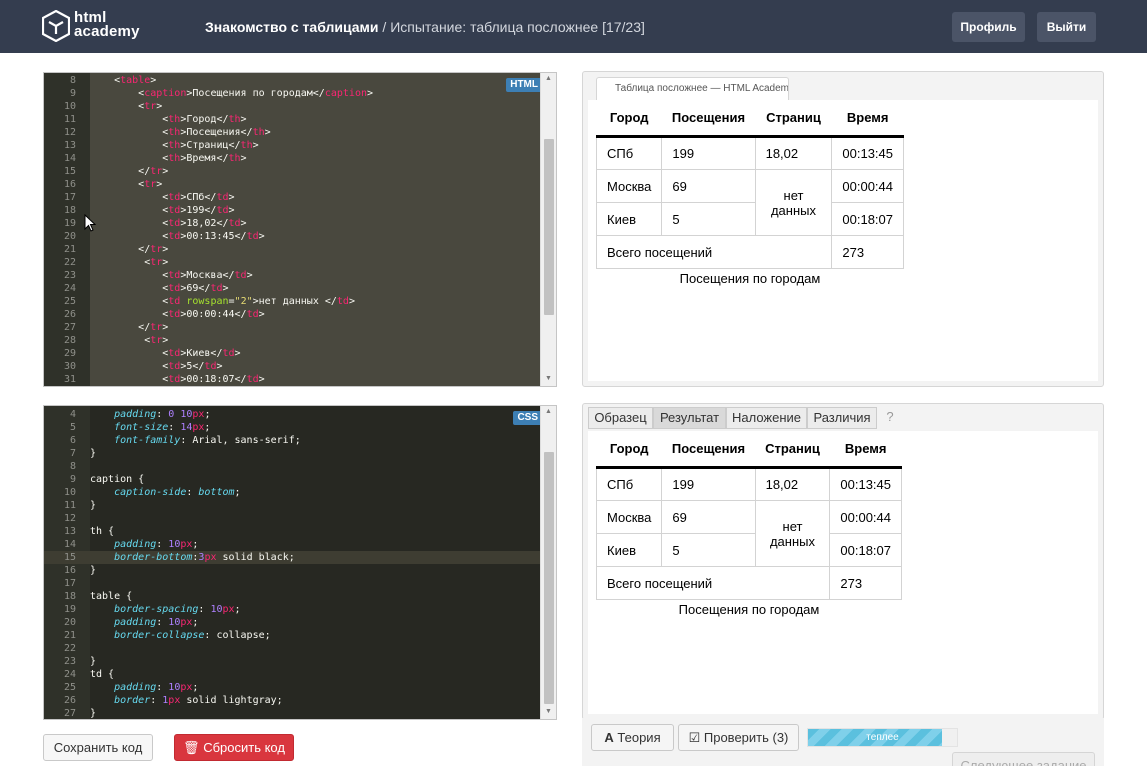  I want to click on table-cell: СПб, so click(629, 484).